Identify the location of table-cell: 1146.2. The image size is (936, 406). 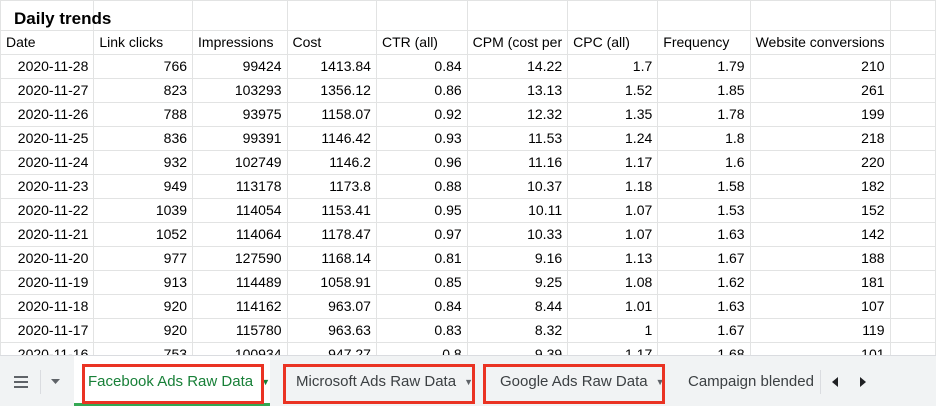
(331, 162).